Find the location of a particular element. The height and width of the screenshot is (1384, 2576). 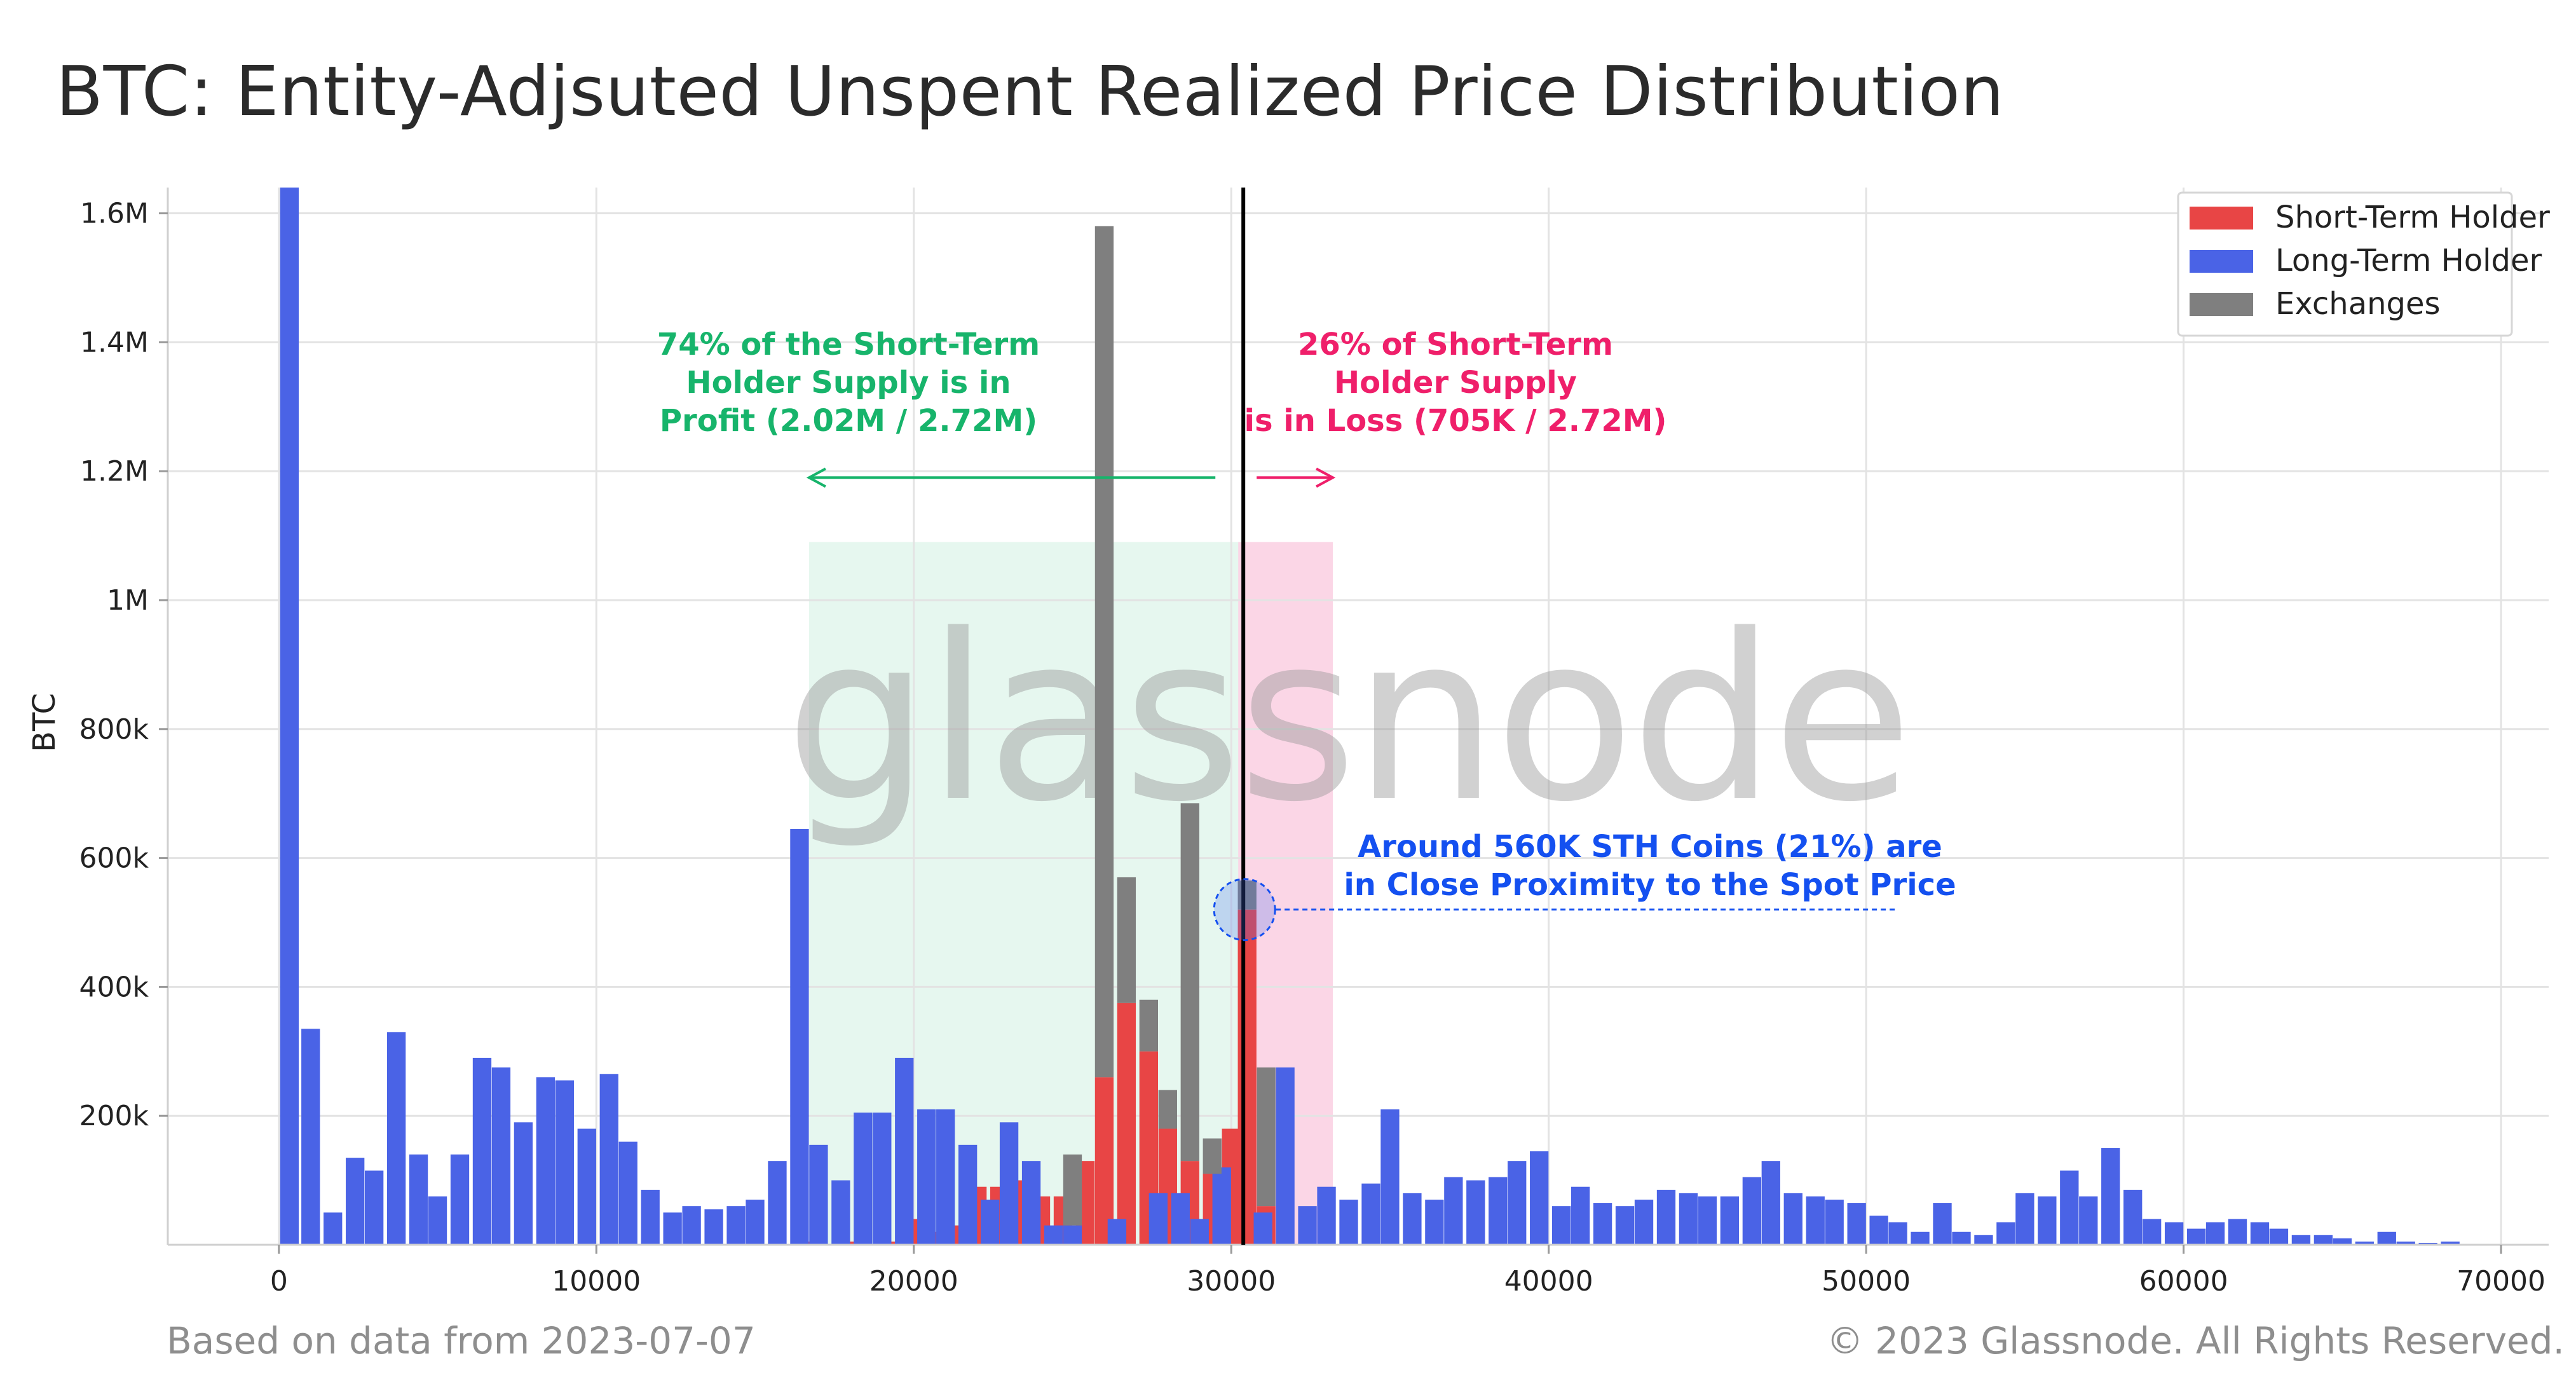

x-tick-label: 60000 is located at coordinates (2183, 1281).